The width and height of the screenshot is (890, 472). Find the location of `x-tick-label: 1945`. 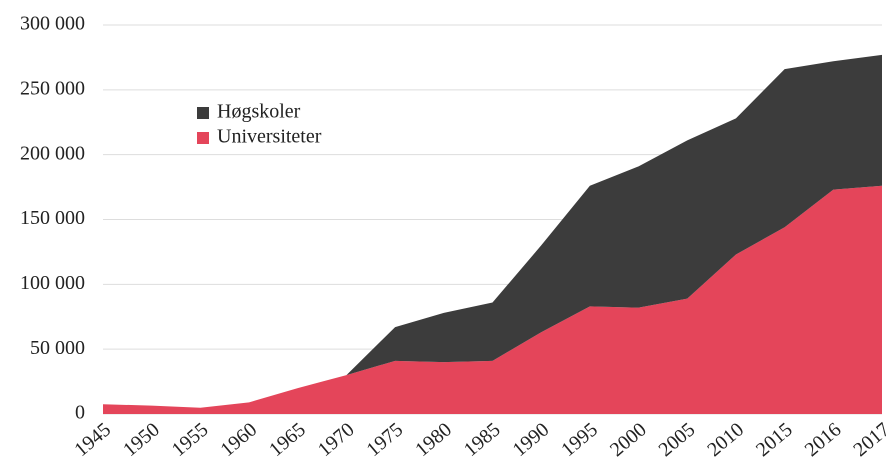

x-tick-label: 1945 is located at coordinates (92, 439).